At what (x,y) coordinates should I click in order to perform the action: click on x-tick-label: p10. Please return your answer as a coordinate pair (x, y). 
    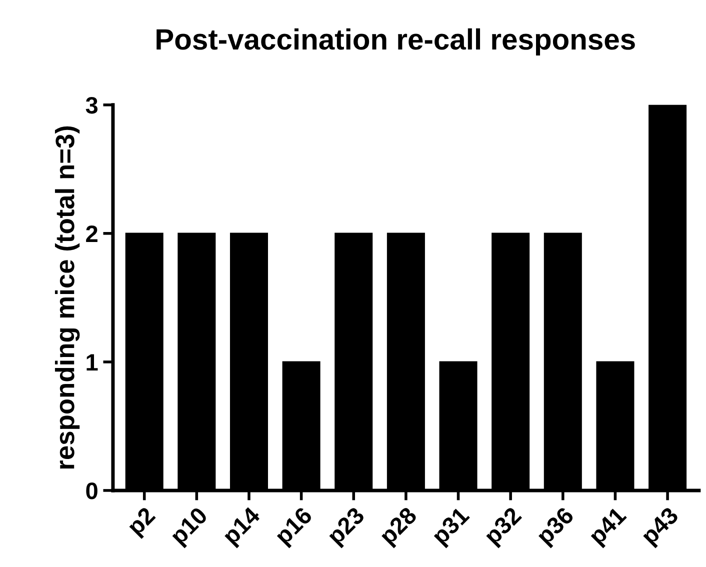
    Looking at the image, I should click on (190, 527).